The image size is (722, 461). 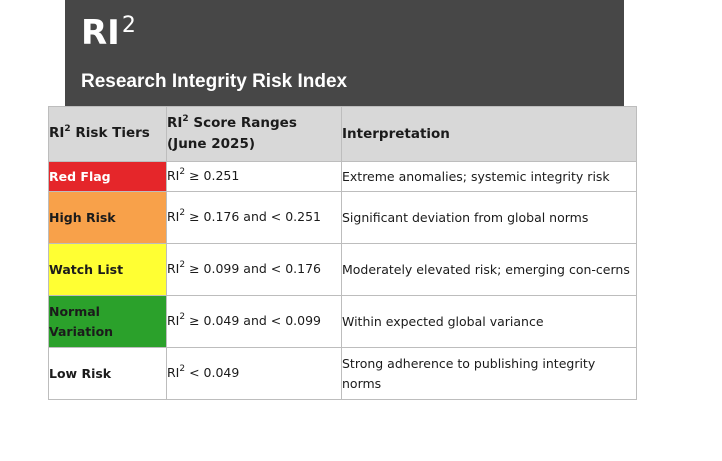 What do you see at coordinates (214, 81) in the screenshot?
I see `page-subtitle: Research Integrity Risk Index` at bounding box center [214, 81].